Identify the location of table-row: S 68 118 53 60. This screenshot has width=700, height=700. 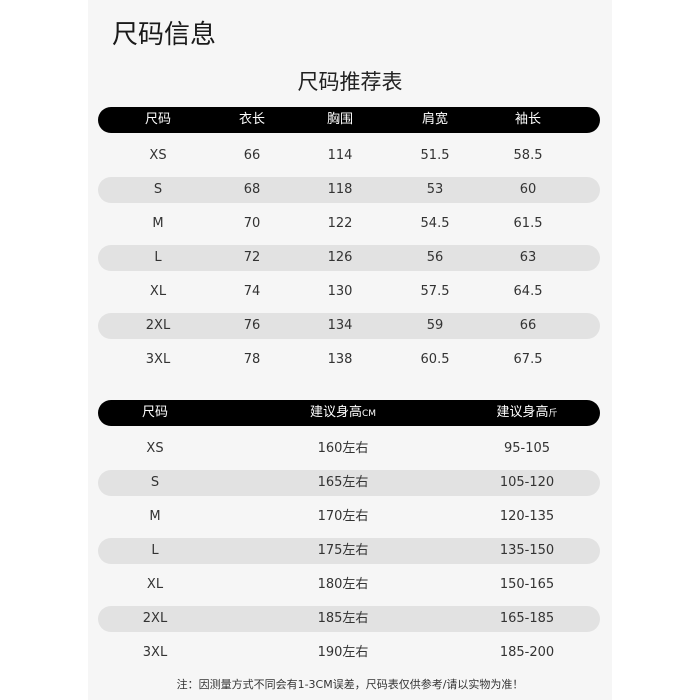
(349, 190).